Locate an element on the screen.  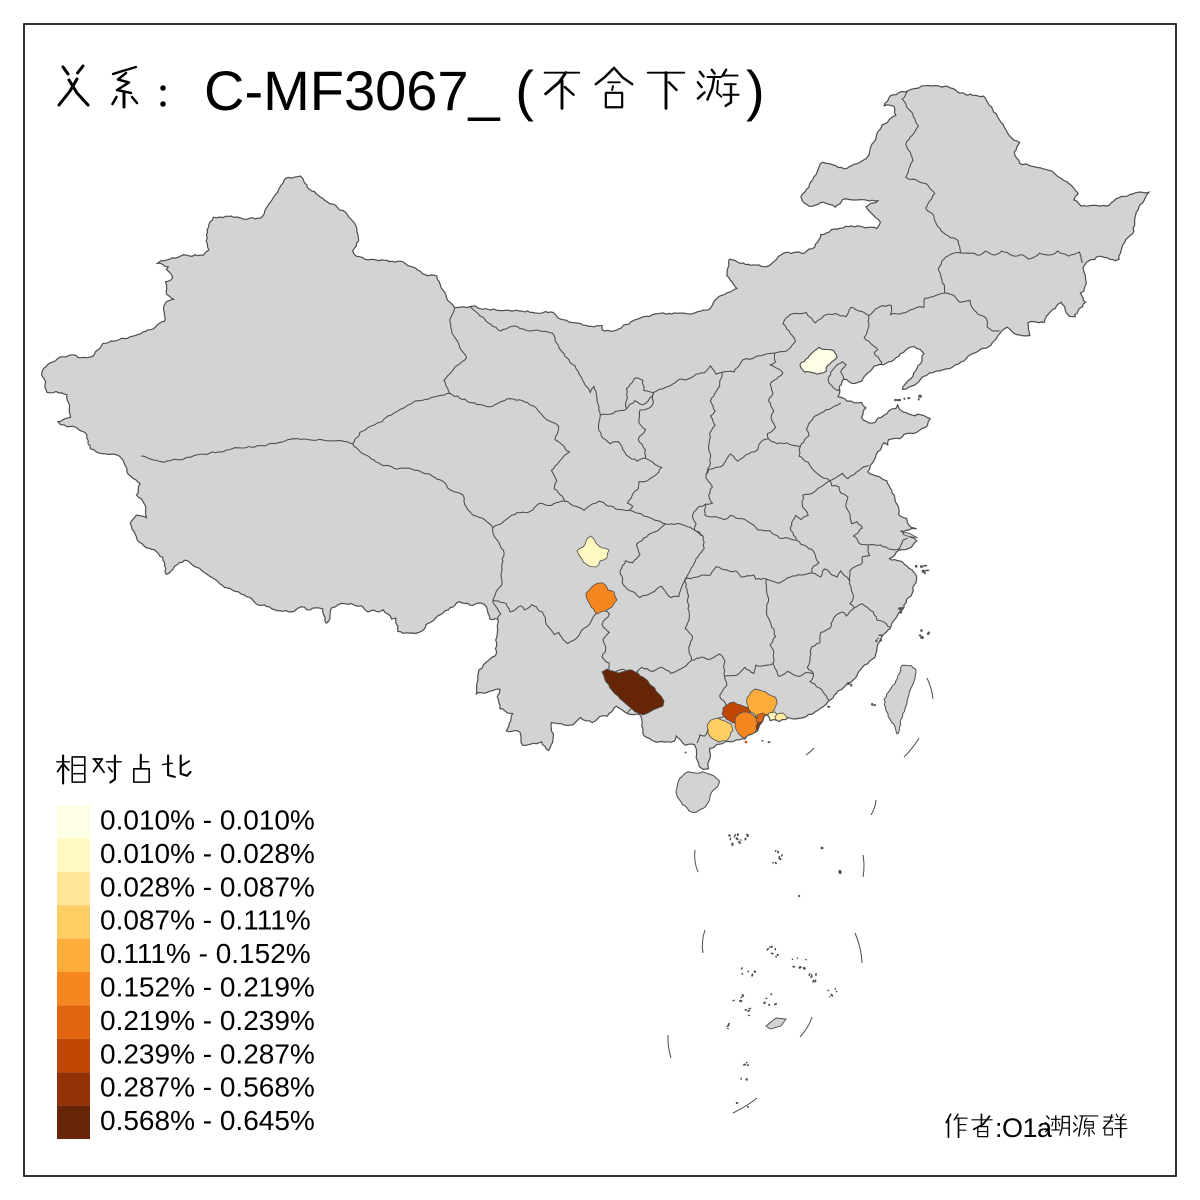
svg-text: 0.219% - 0.239% is located at coordinates (207, 1020).